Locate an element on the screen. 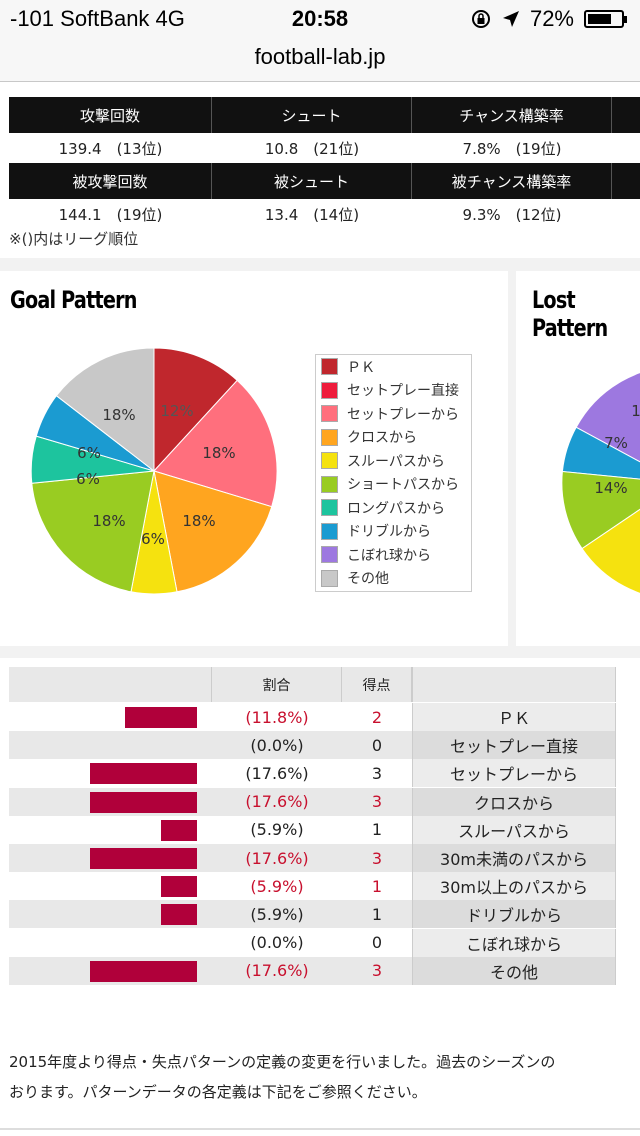 Image resolution: width=640 pixels, height=1136 pixels. stats-value-row: 139.4 (13位) 10.8 (21位) 7.8% (19位) is located at coordinates (324, 148).